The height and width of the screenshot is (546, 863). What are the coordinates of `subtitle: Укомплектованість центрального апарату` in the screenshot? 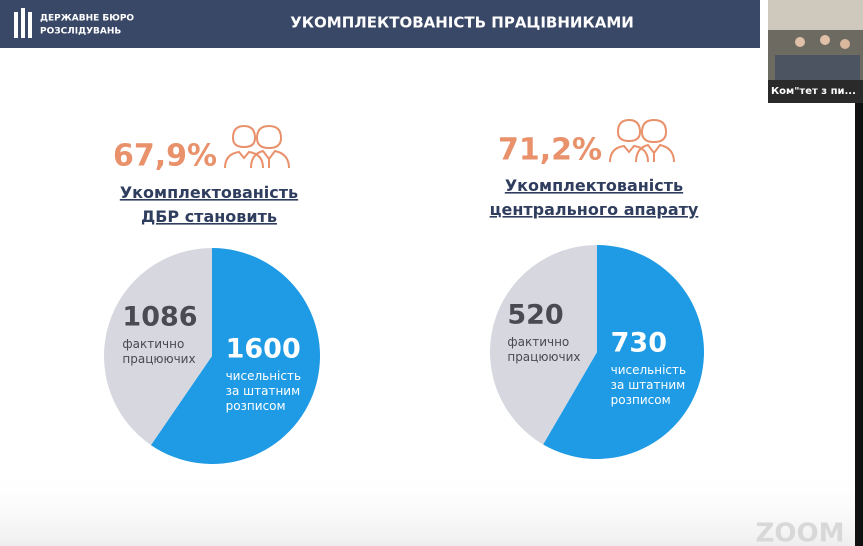 It's located at (594, 197).